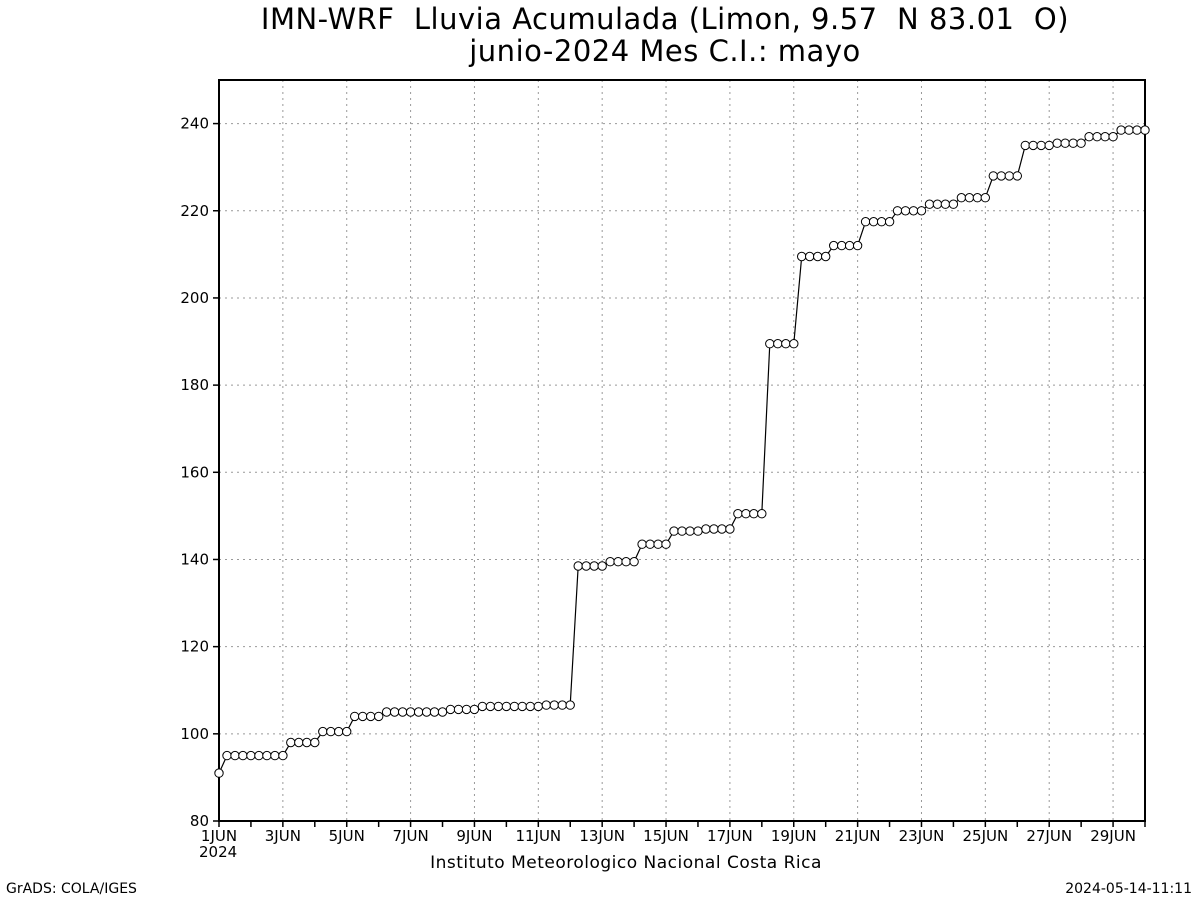  I want to click on x-tick-label: 11JUN, so click(538, 836).